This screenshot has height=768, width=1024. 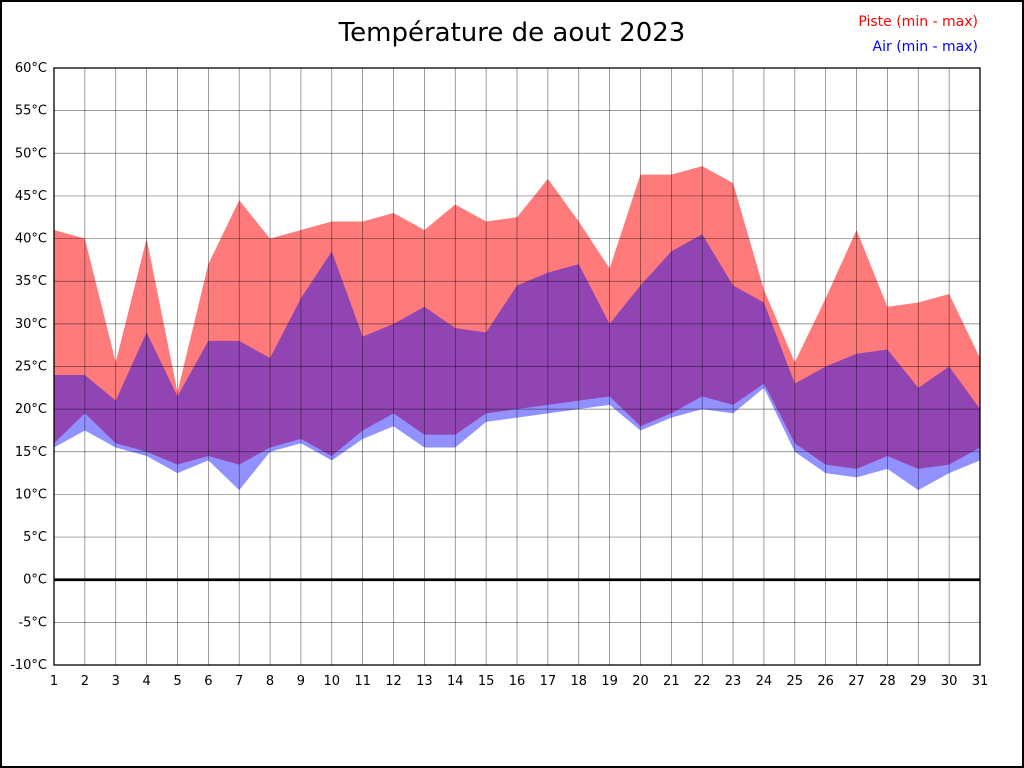 What do you see at coordinates (31, 494) in the screenshot?
I see `y-tick-label: 10°C` at bounding box center [31, 494].